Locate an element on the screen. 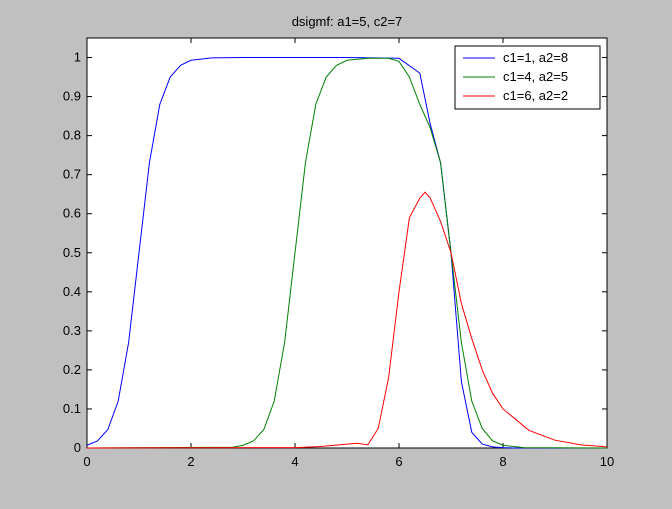 The width and height of the screenshot is (672, 509). legend-label: c1=1, a2=8 is located at coordinates (535, 57).